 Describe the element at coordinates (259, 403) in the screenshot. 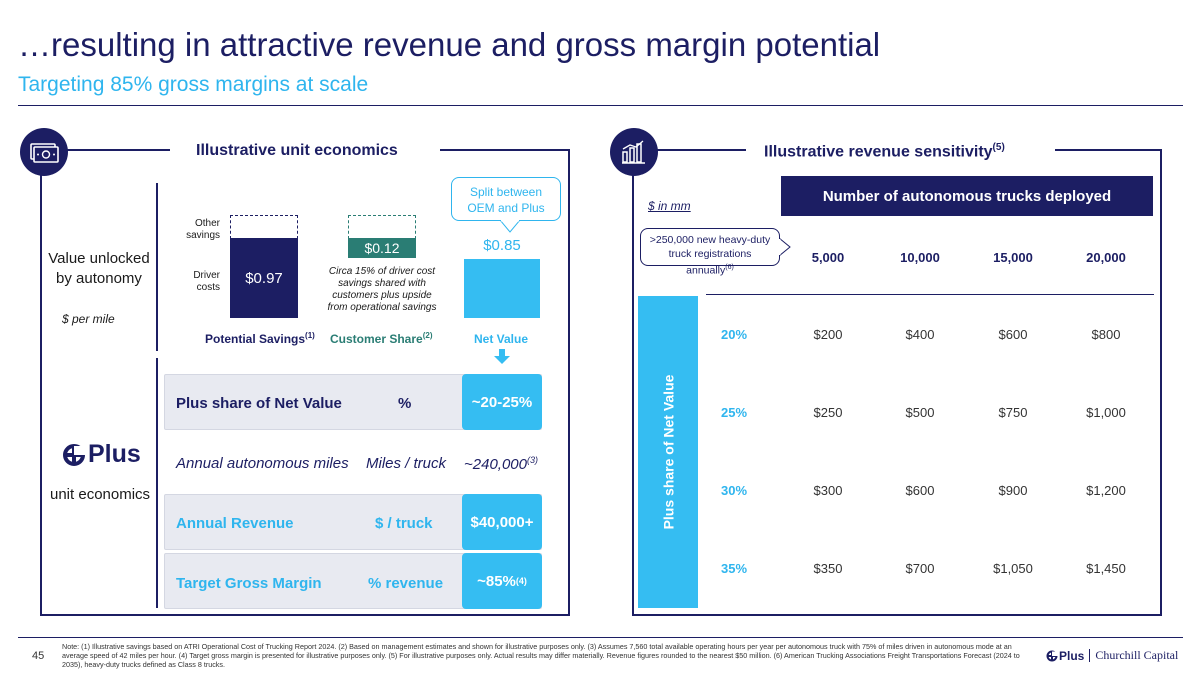

I see `plus-share-label: Plus share of Net Value` at that location.